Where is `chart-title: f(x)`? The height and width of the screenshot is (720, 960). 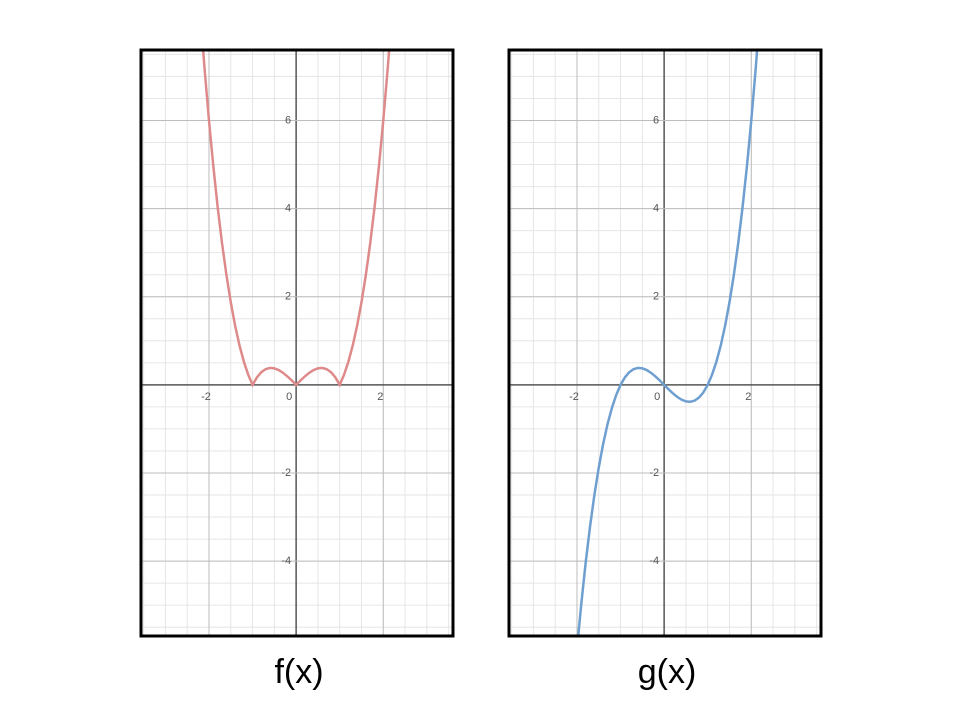
chart-title: f(x) is located at coordinates (298, 672).